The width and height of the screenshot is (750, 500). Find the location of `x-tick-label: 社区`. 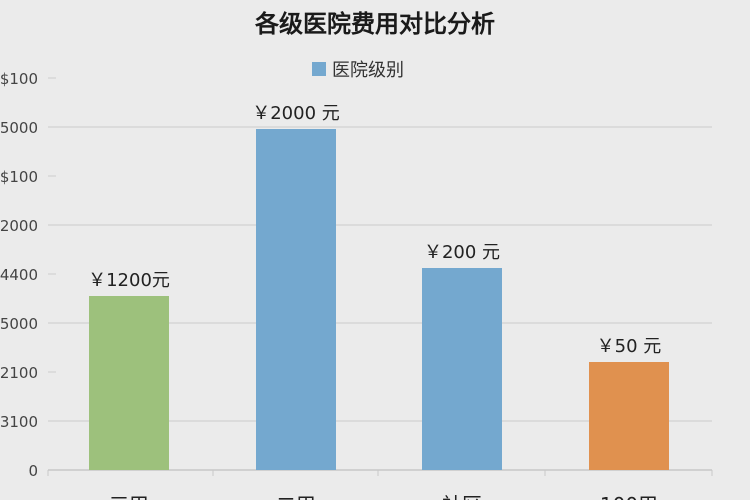

x-tick-label: 社区 is located at coordinates (462, 496).